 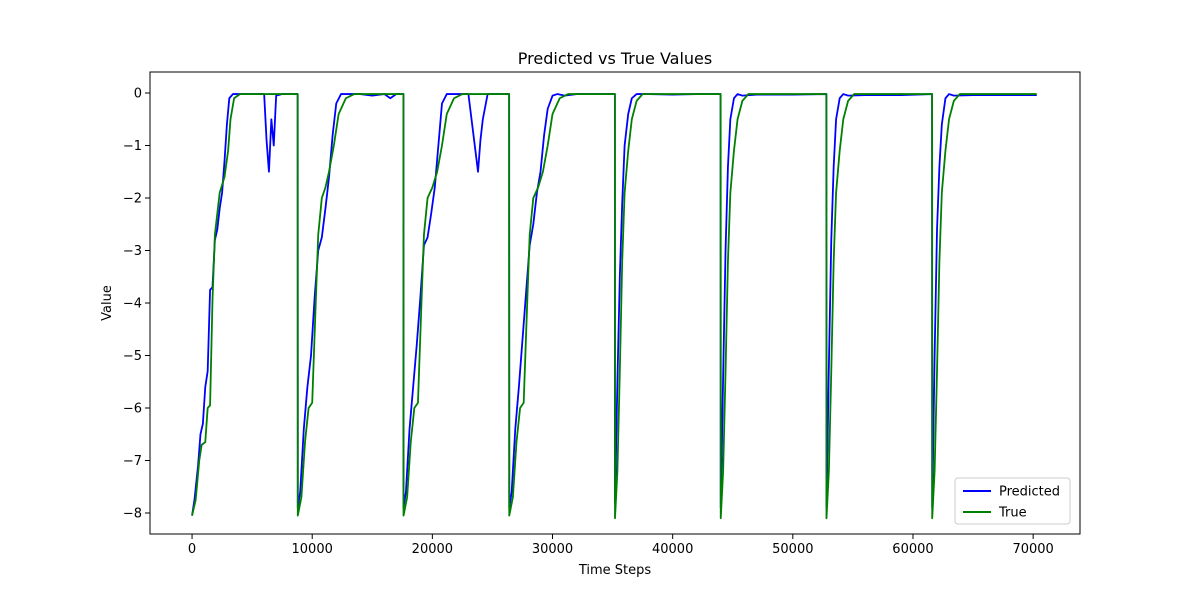 What do you see at coordinates (615, 58) in the screenshot?
I see `chart-title: Predicted vs True Values` at bounding box center [615, 58].